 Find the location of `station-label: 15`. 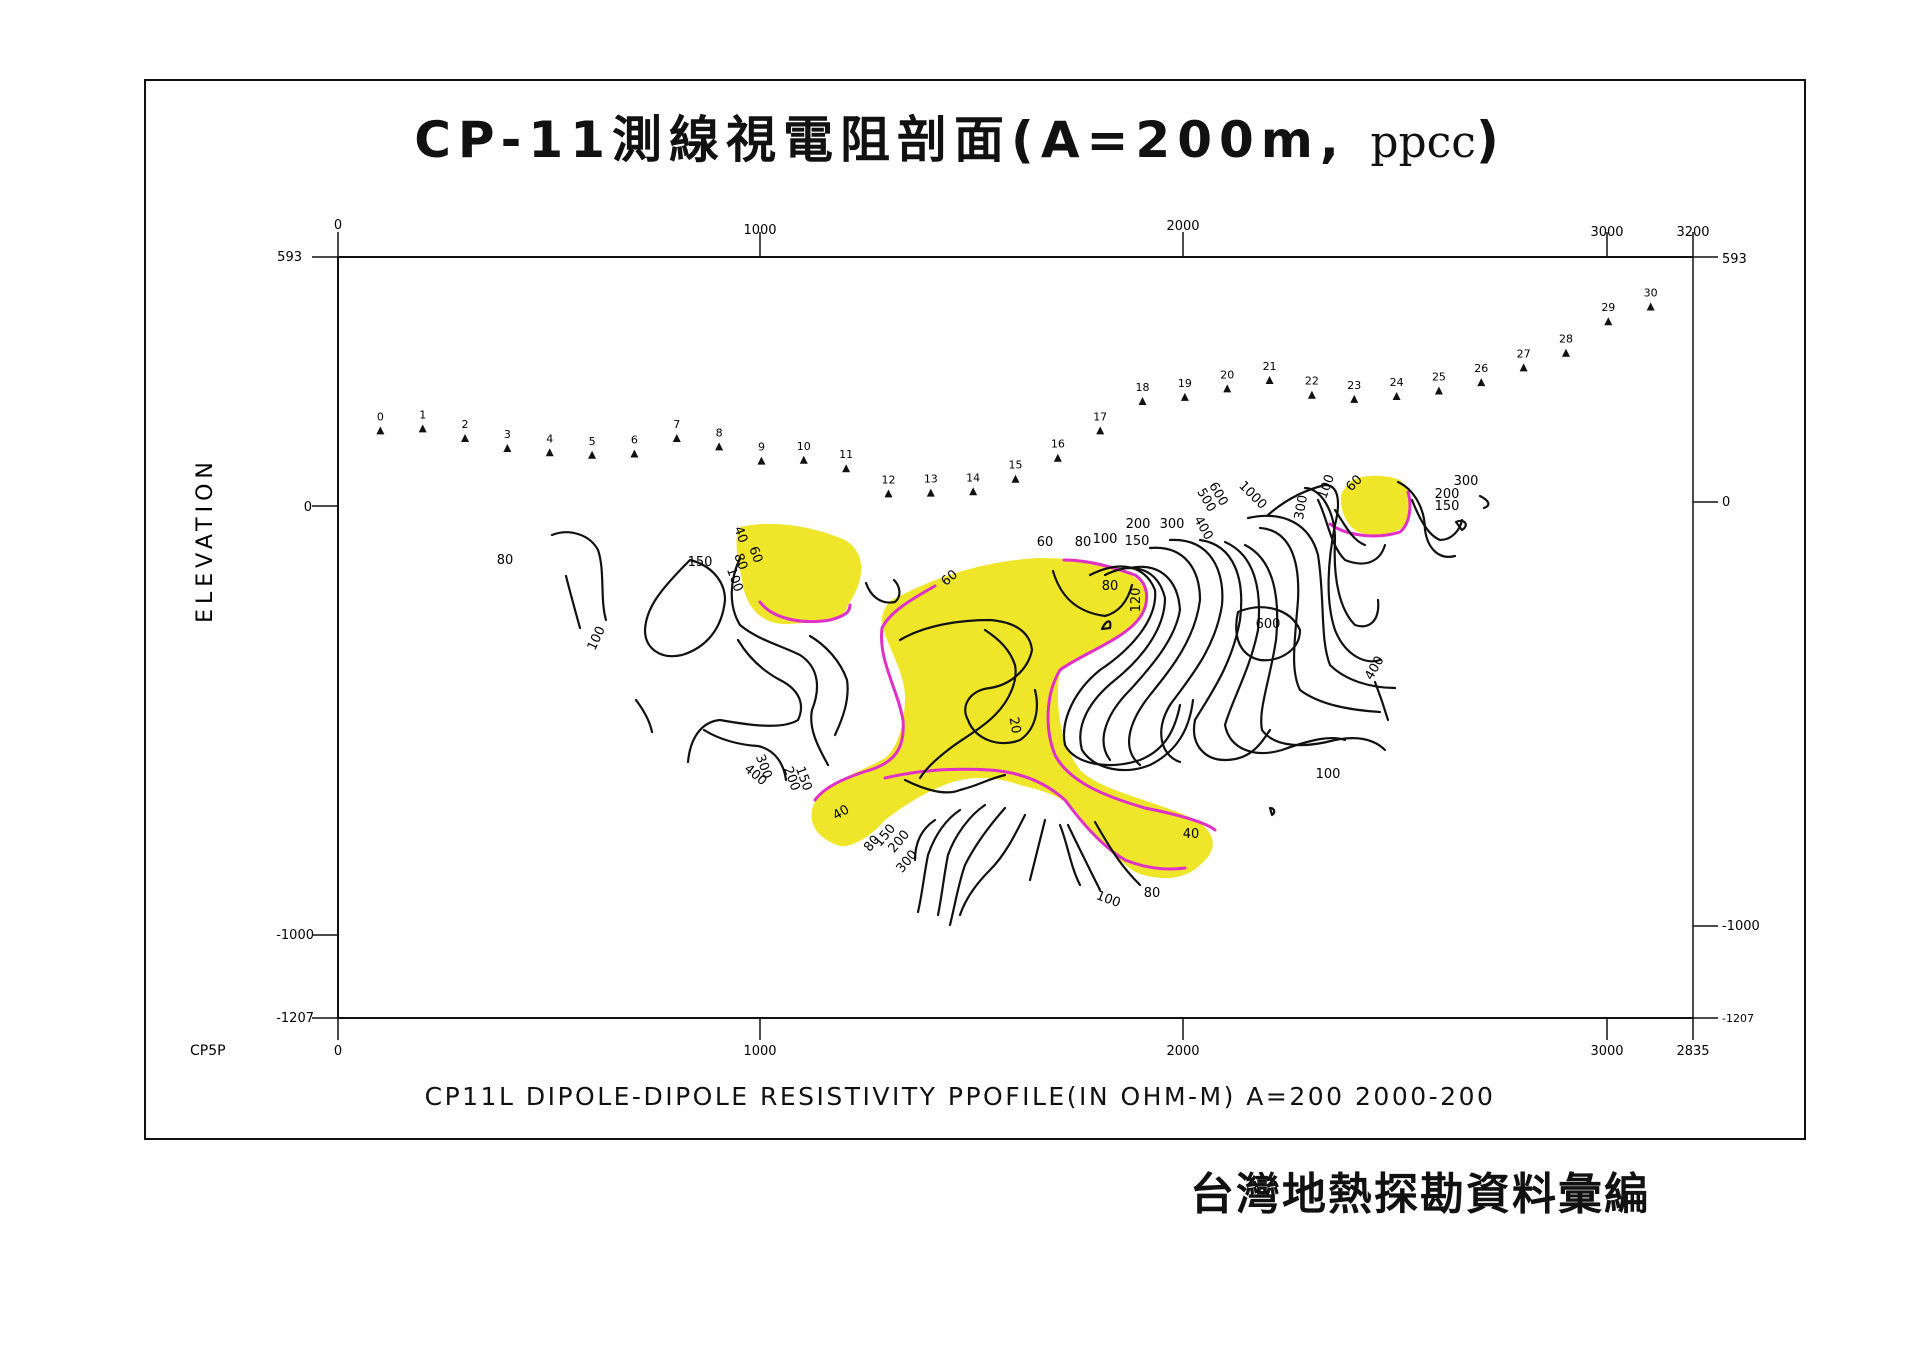

station-label: 15 is located at coordinates (1016, 465).